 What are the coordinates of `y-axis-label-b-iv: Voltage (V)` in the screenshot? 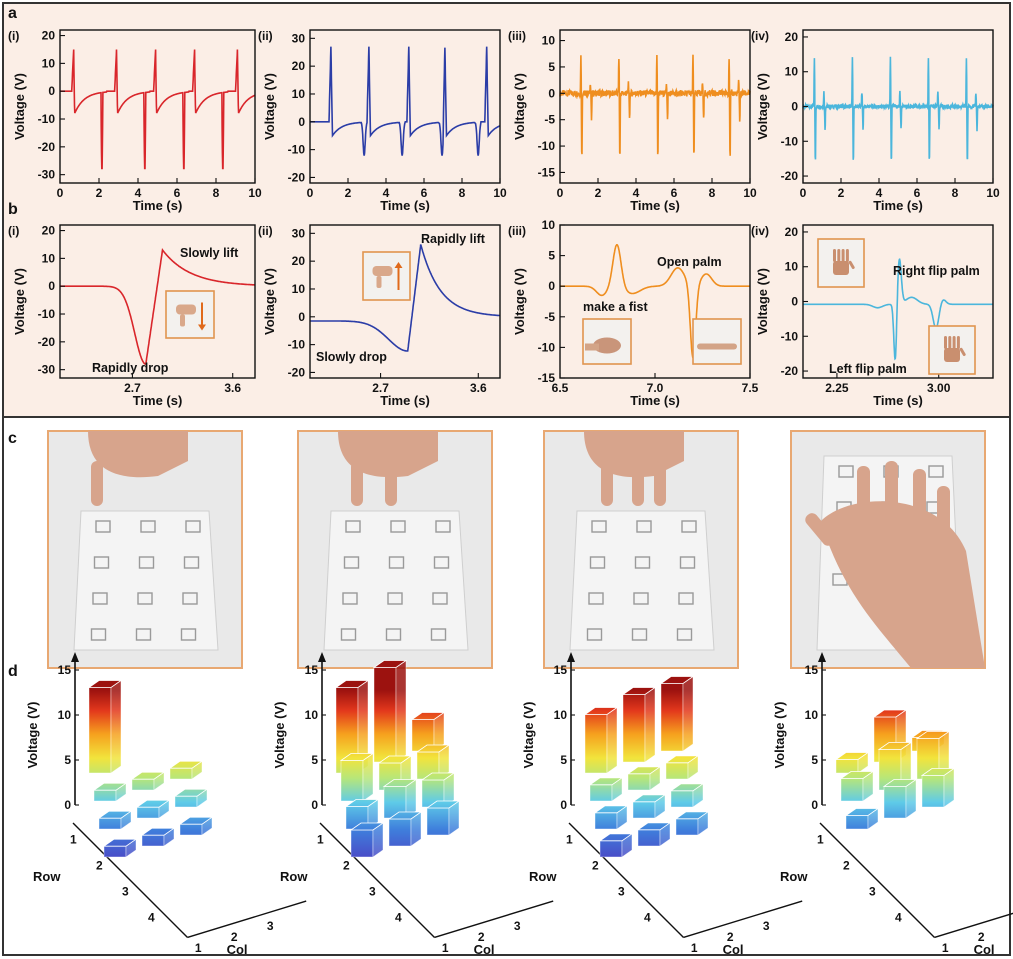 It's located at (762, 301).